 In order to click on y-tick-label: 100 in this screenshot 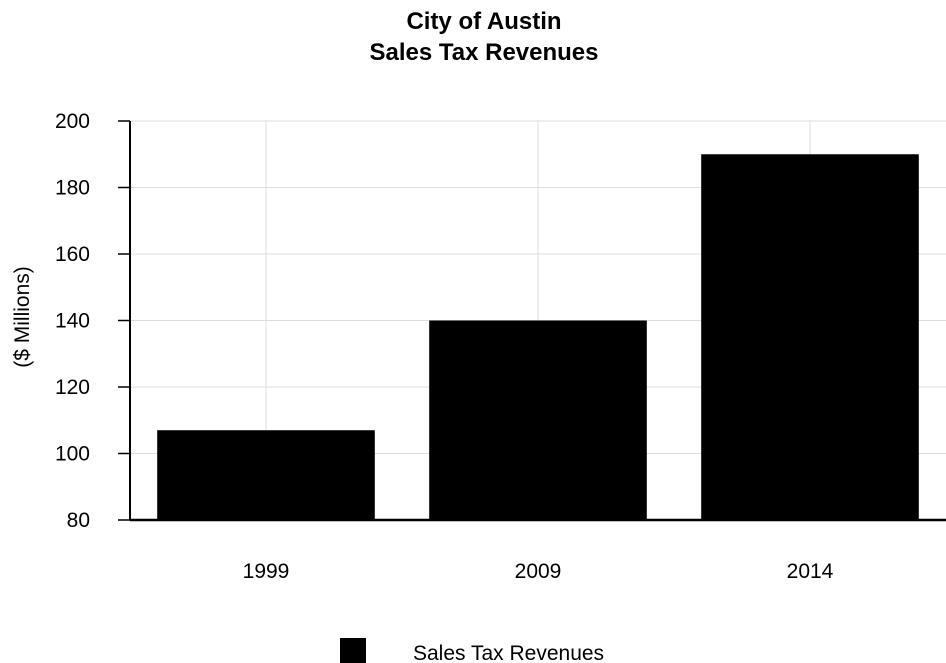, I will do `click(72, 454)`.